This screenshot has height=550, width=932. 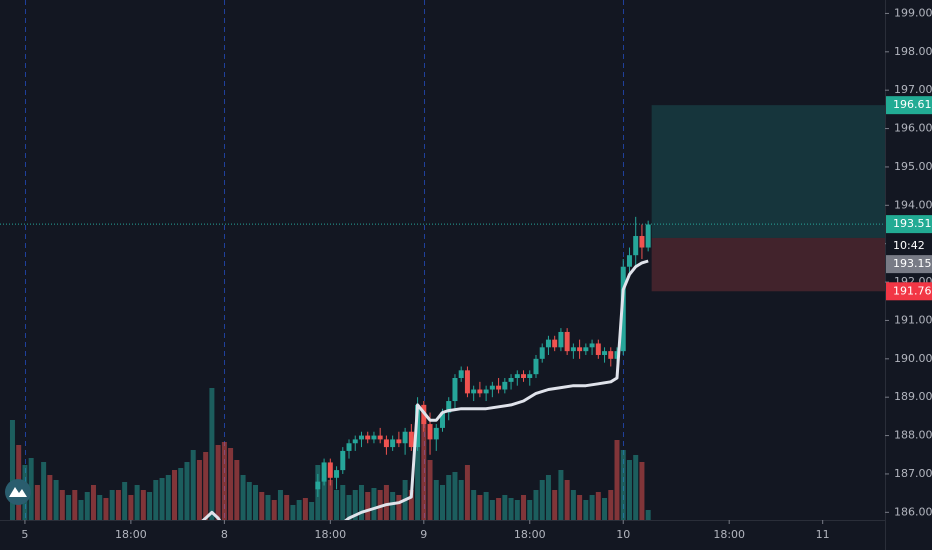 I want to click on stop-tag-bg, so click(x=909, y=291).